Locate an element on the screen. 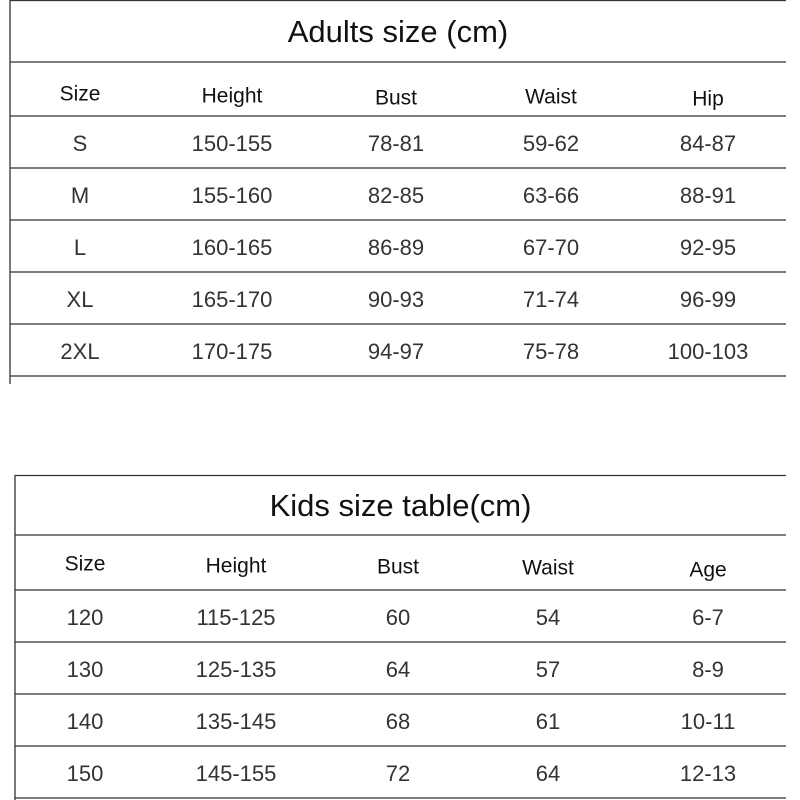 The height and width of the screenshot is (800, 800). cell: 115-125 is located at coordinates (235, 617).